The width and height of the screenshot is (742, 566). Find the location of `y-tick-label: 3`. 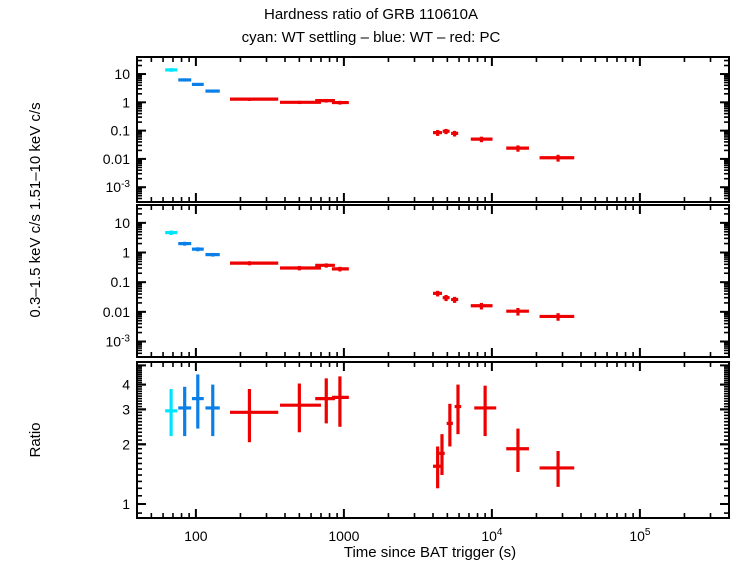

y-tick-label: 3 is located at coordinates (126, 409).